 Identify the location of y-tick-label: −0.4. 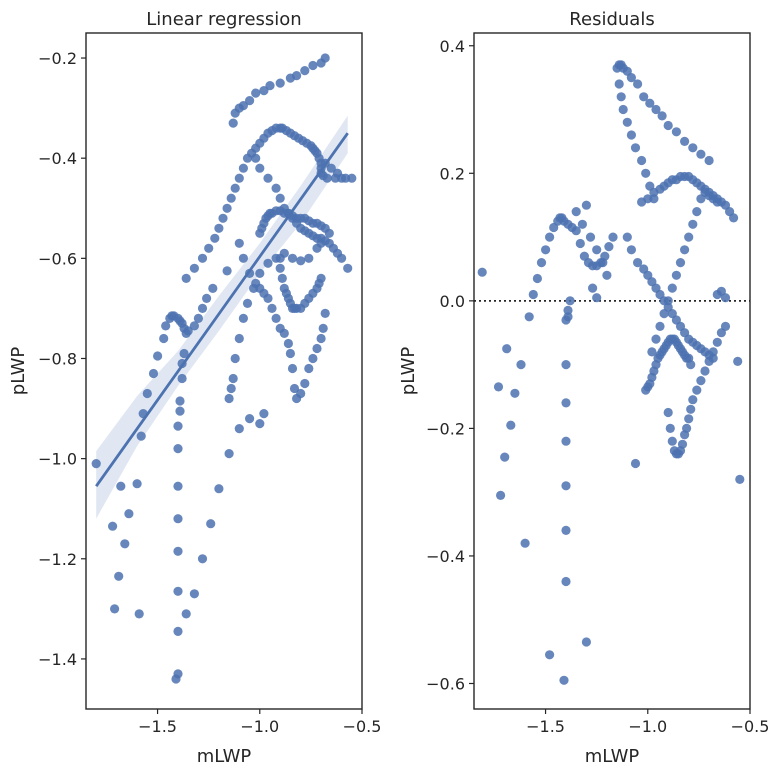
(57, 158).